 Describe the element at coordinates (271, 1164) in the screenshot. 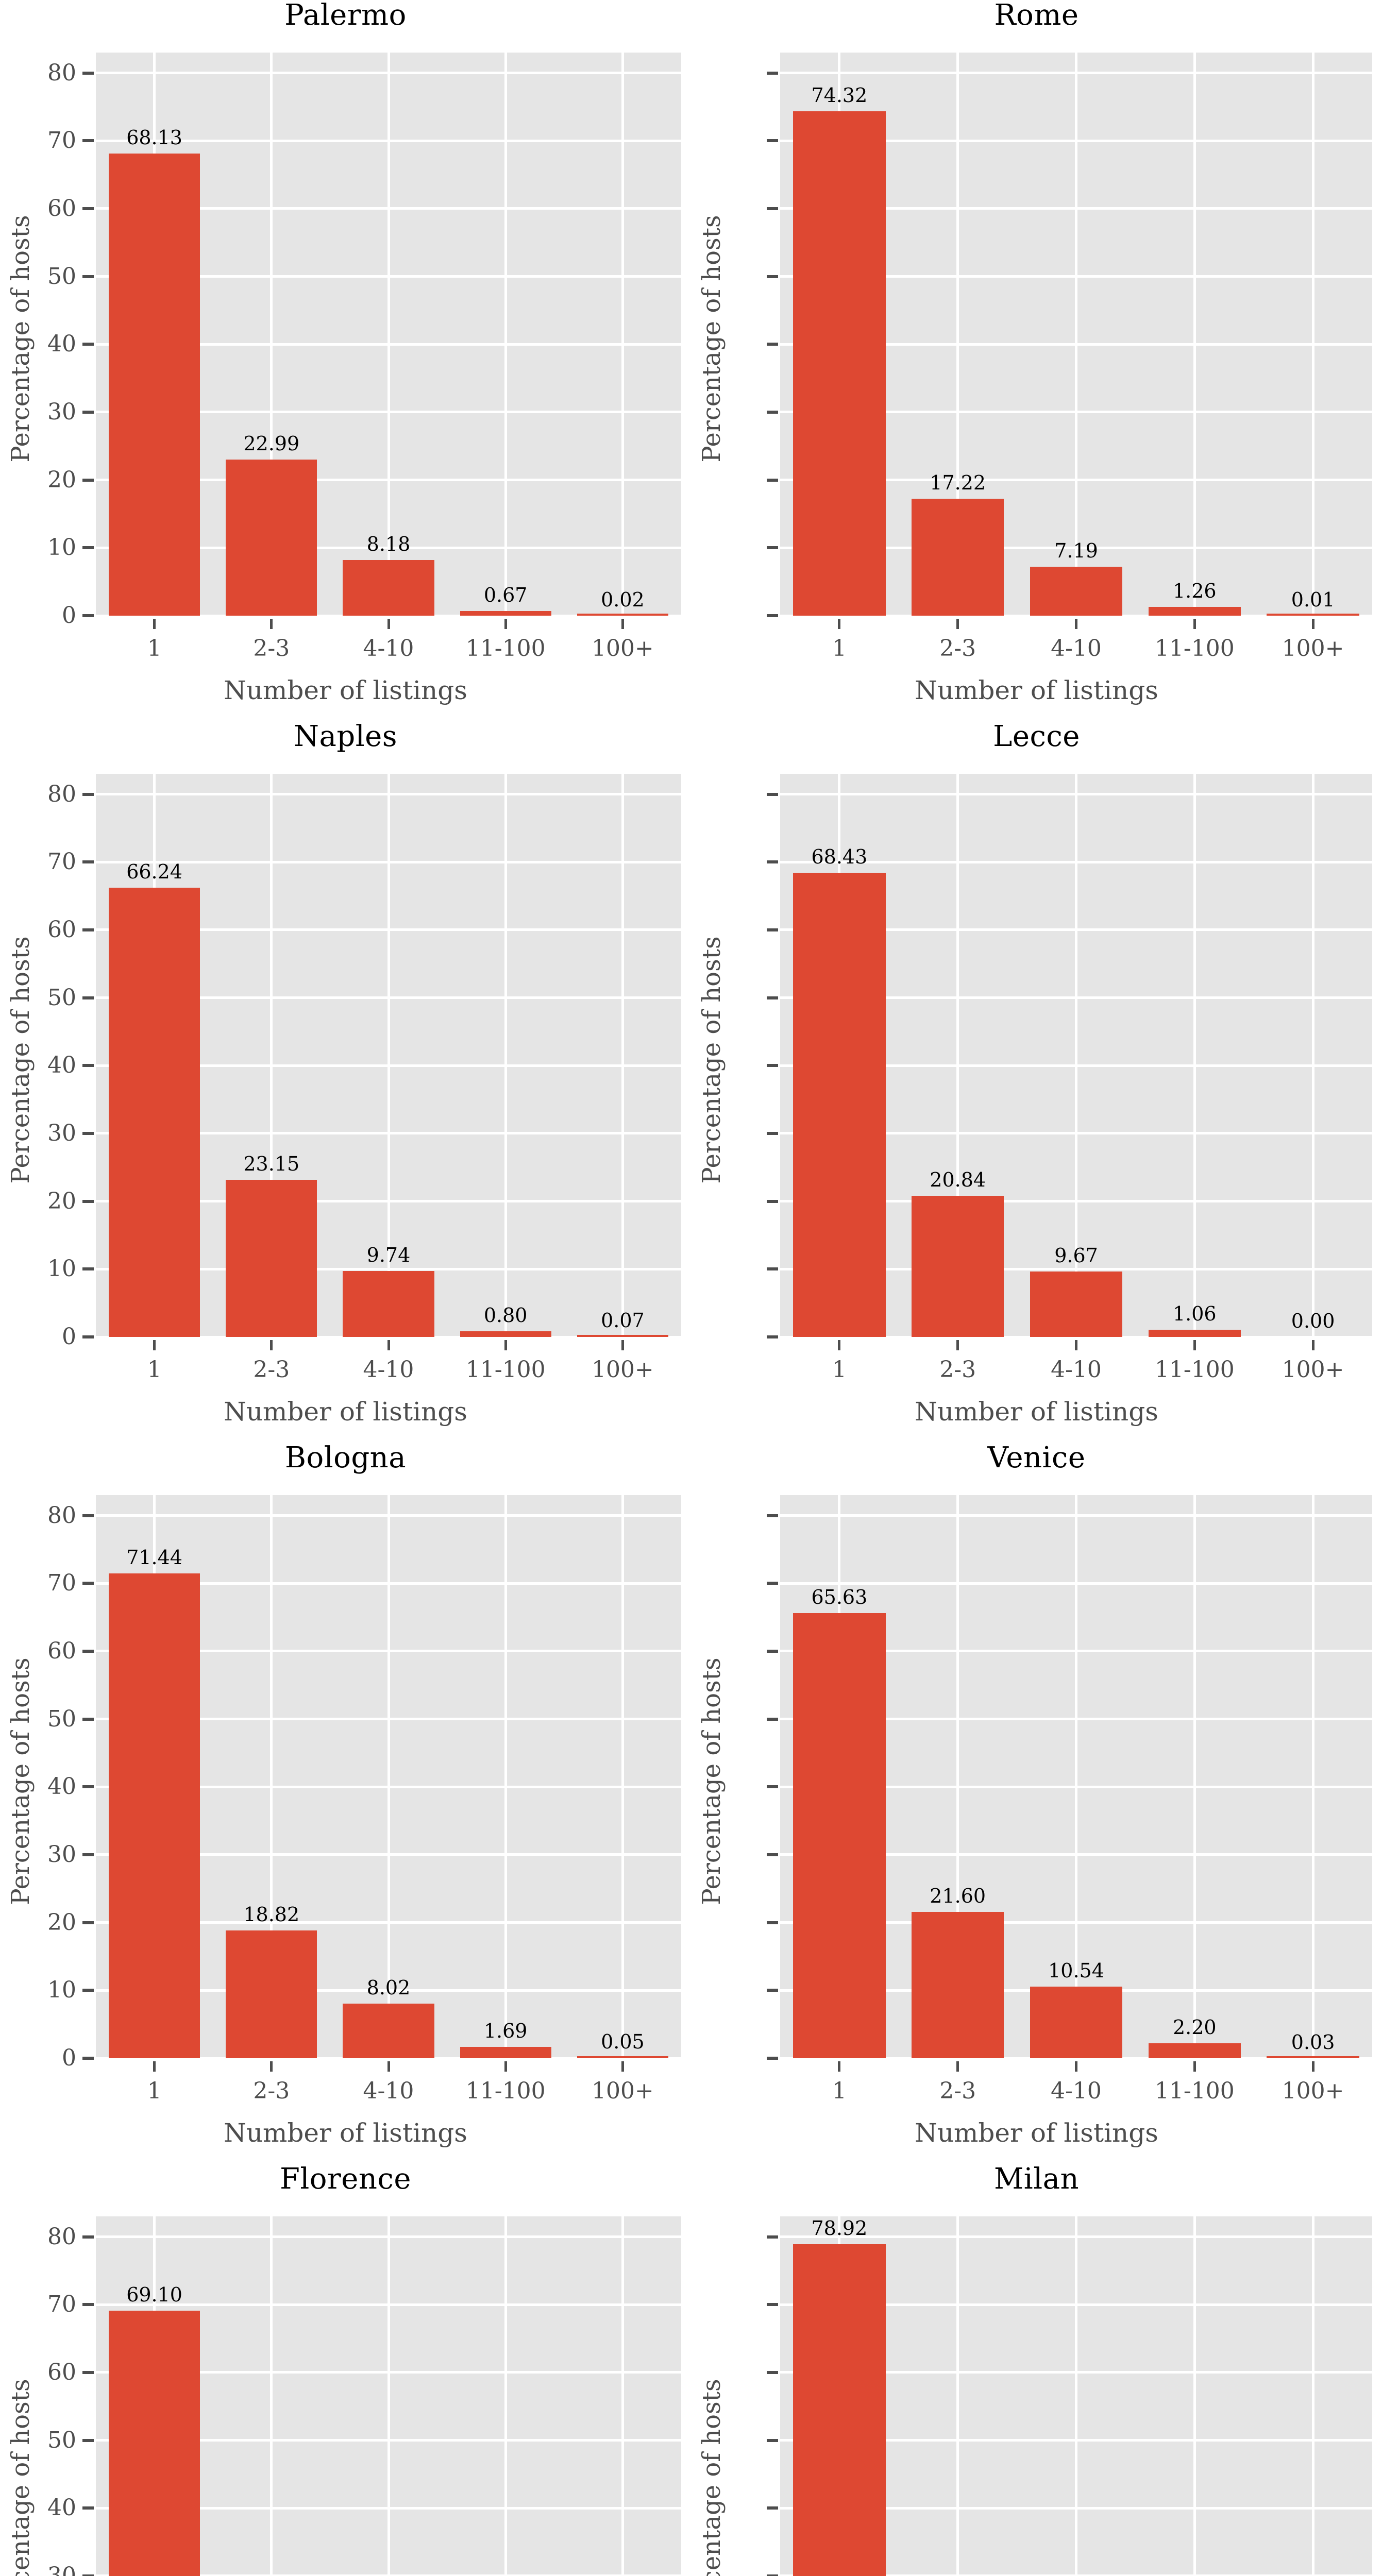

I see `bar-value-label: 23.15` at that location.